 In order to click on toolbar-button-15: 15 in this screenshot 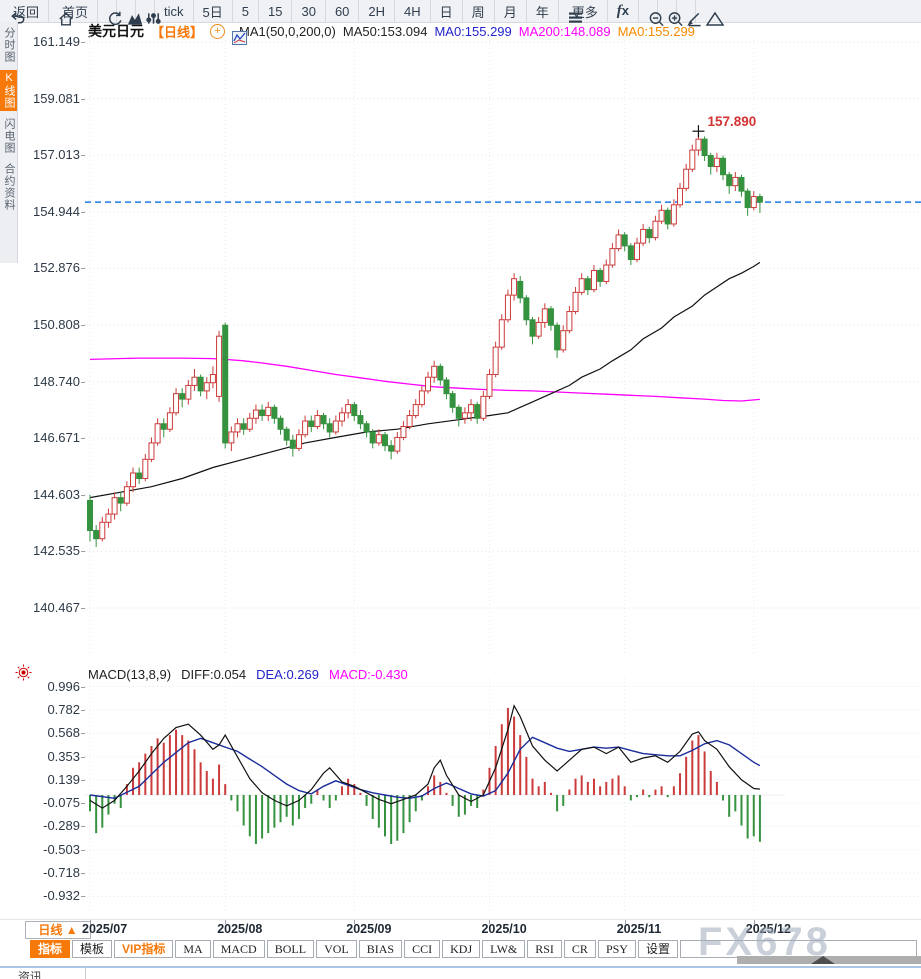, I will do `click(276, 11)`.